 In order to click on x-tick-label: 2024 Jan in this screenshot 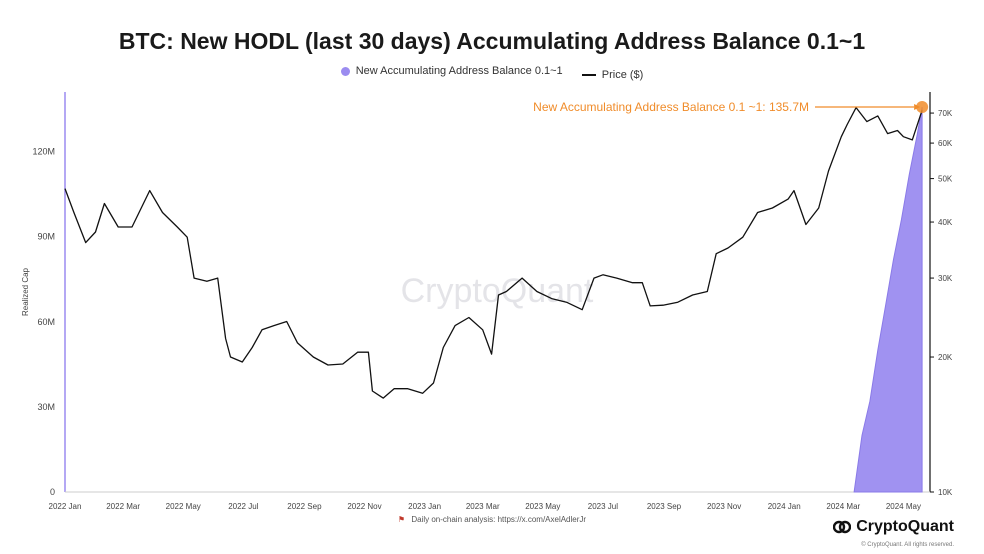, I will do `click(784, 506)`.